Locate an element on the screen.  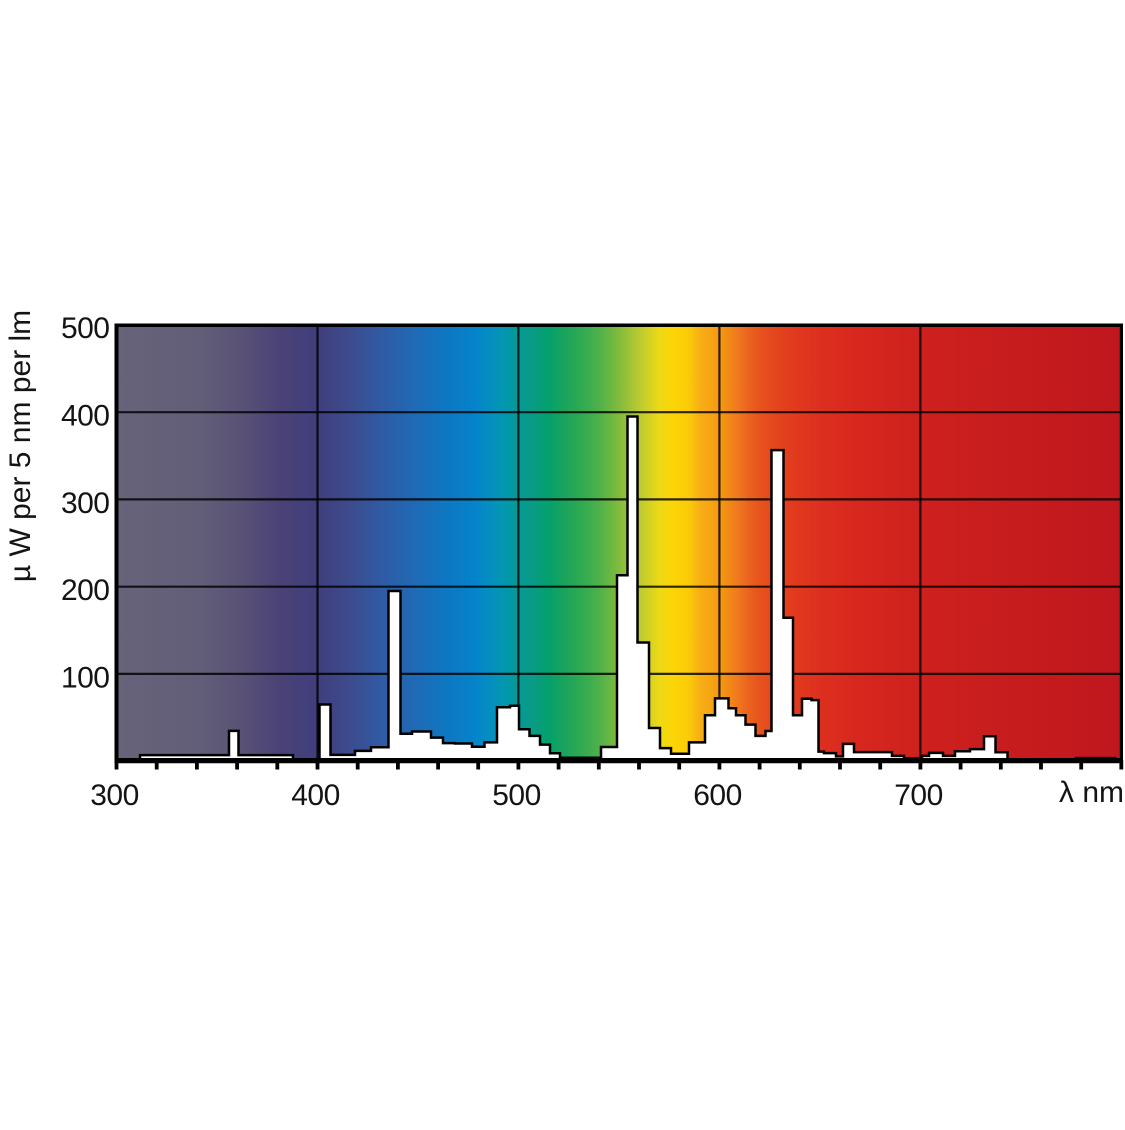
svg-text: µ W per 5 nm per lm is located at coordinates (20, 446).